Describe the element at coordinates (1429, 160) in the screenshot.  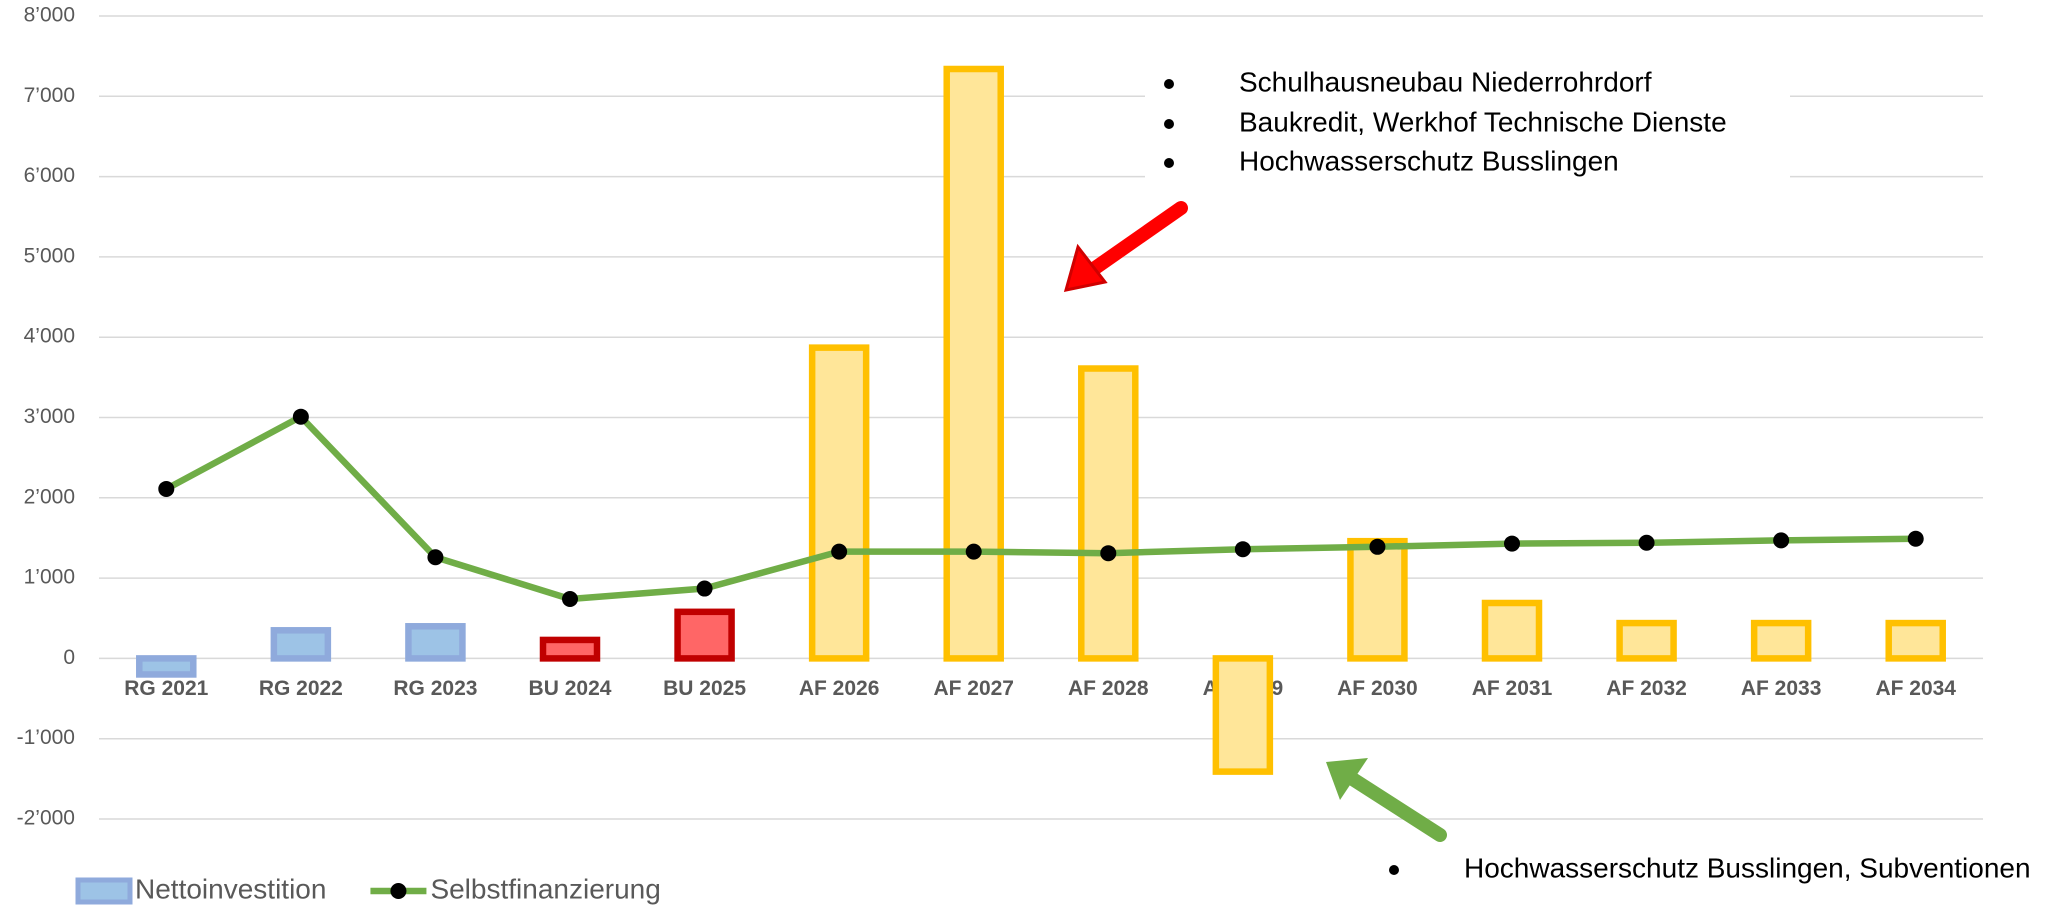
I see `annotation: Hochwasserschutz Busslingen` at that location.